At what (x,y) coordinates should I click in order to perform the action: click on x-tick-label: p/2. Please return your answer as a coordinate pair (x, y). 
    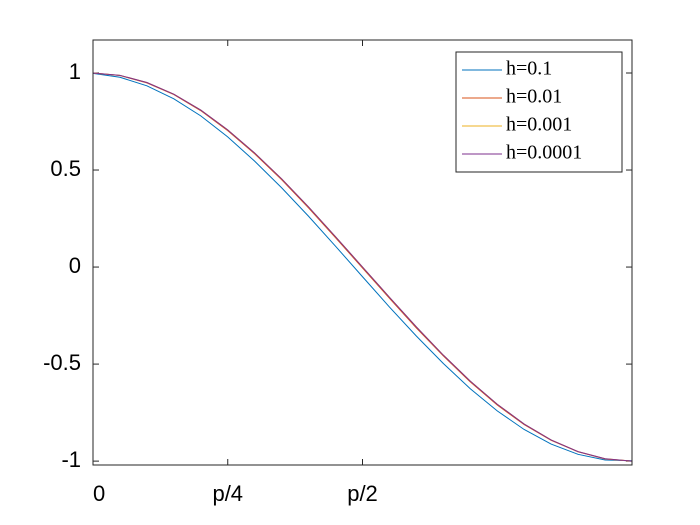
    Looking at the image, I should click on (362, 493).